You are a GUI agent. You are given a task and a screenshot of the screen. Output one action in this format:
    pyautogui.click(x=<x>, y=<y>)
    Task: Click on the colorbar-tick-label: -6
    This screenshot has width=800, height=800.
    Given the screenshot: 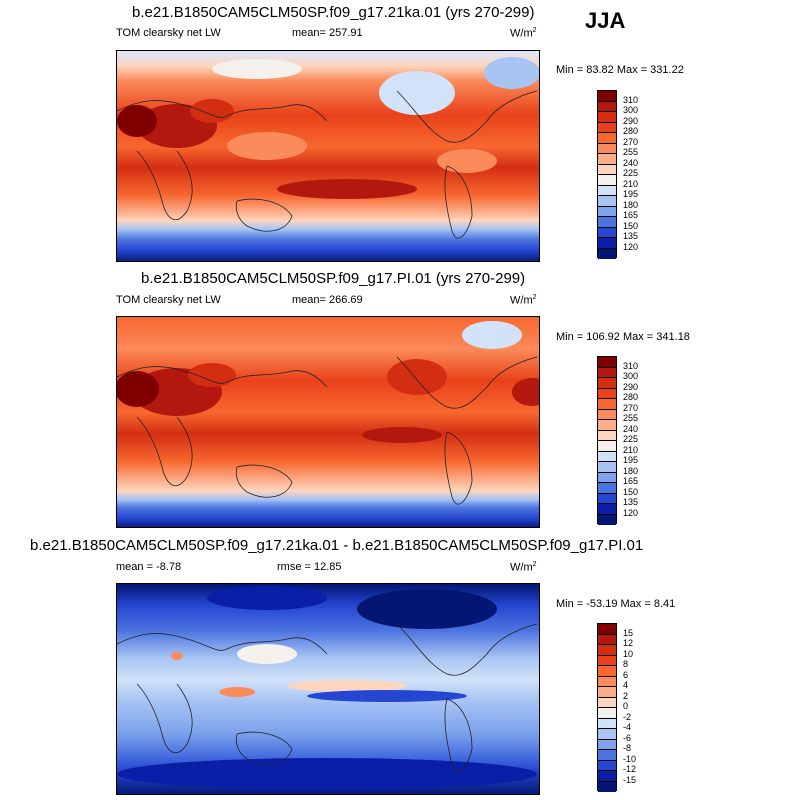 What is the action you would take?
    pyautogui.click(x=627, y=737)
    